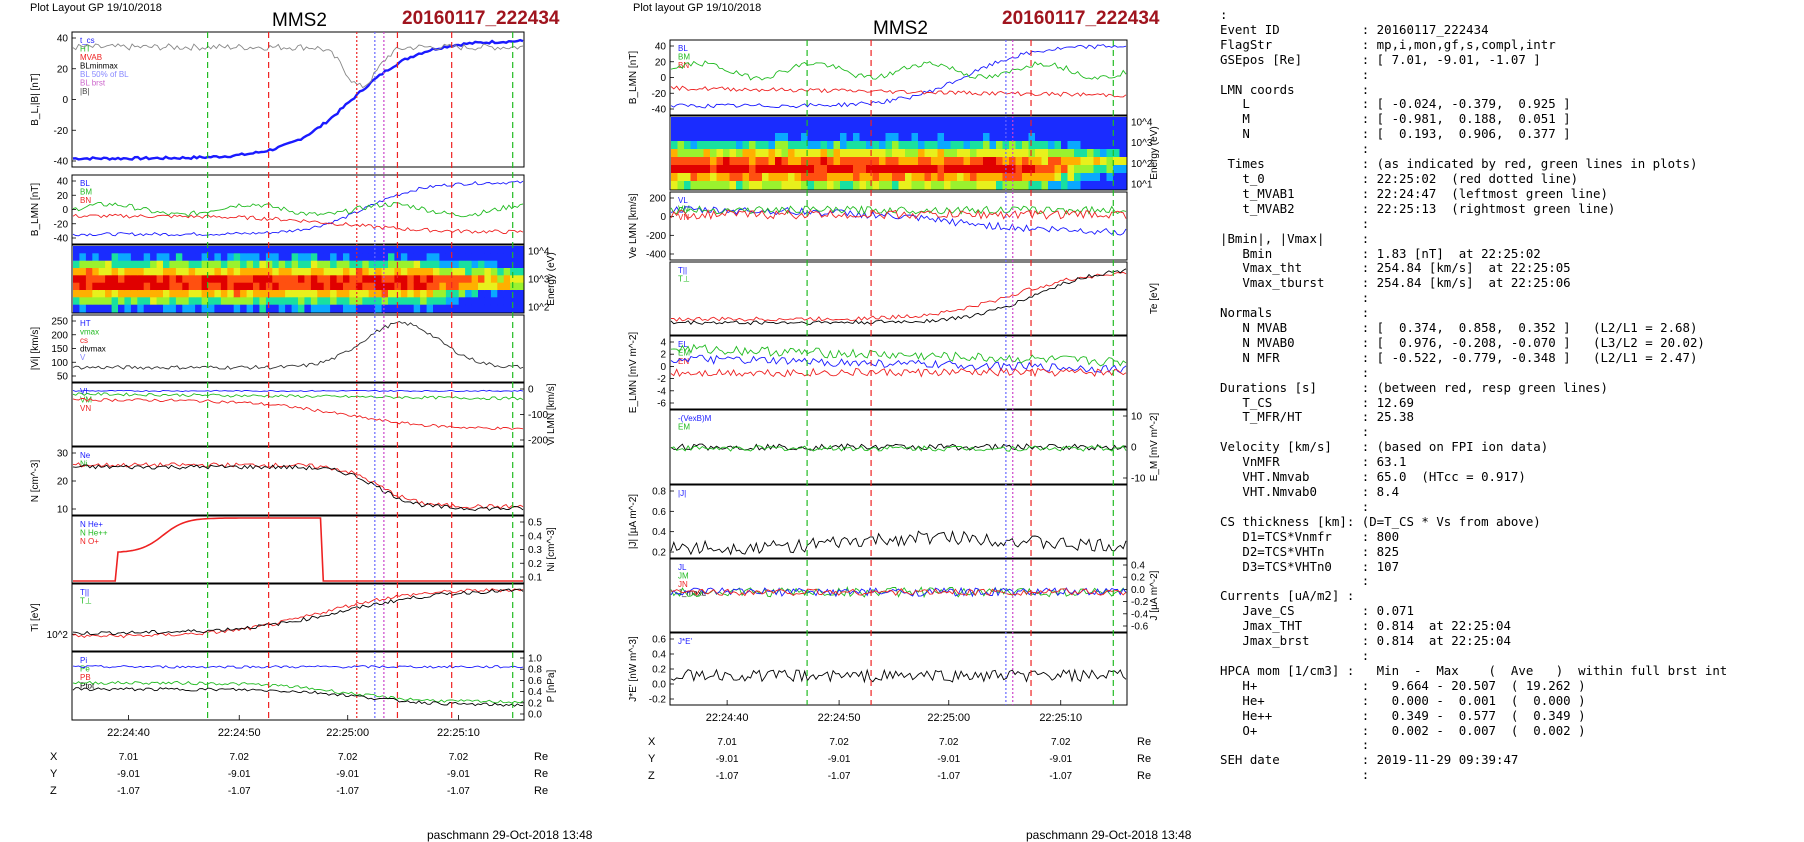 This screenshot has height=842, width=1804. Describe the element at coordinates (85, 455) in the screenshot. I see `chart-0-legend-entry: Ne` at that location.